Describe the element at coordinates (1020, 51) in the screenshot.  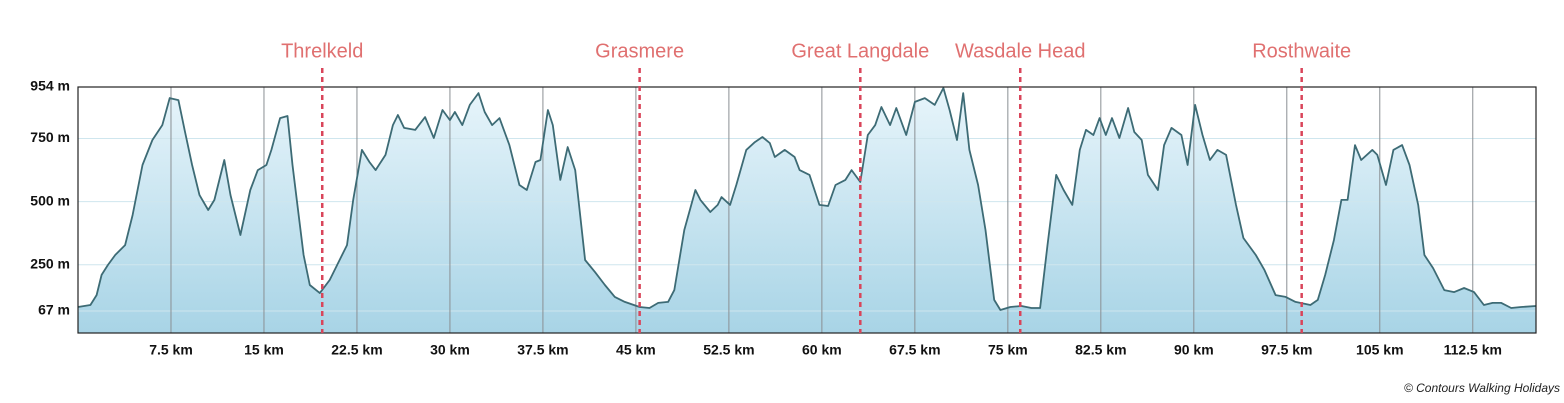
I see `marker-label: Wasdale Head` at that location.